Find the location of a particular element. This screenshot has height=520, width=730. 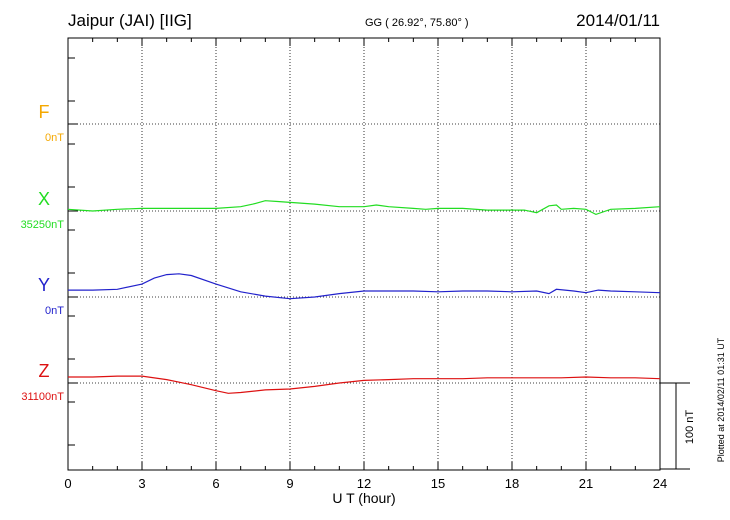

x-tick-label: 0 is located at coordinates (67, 483).